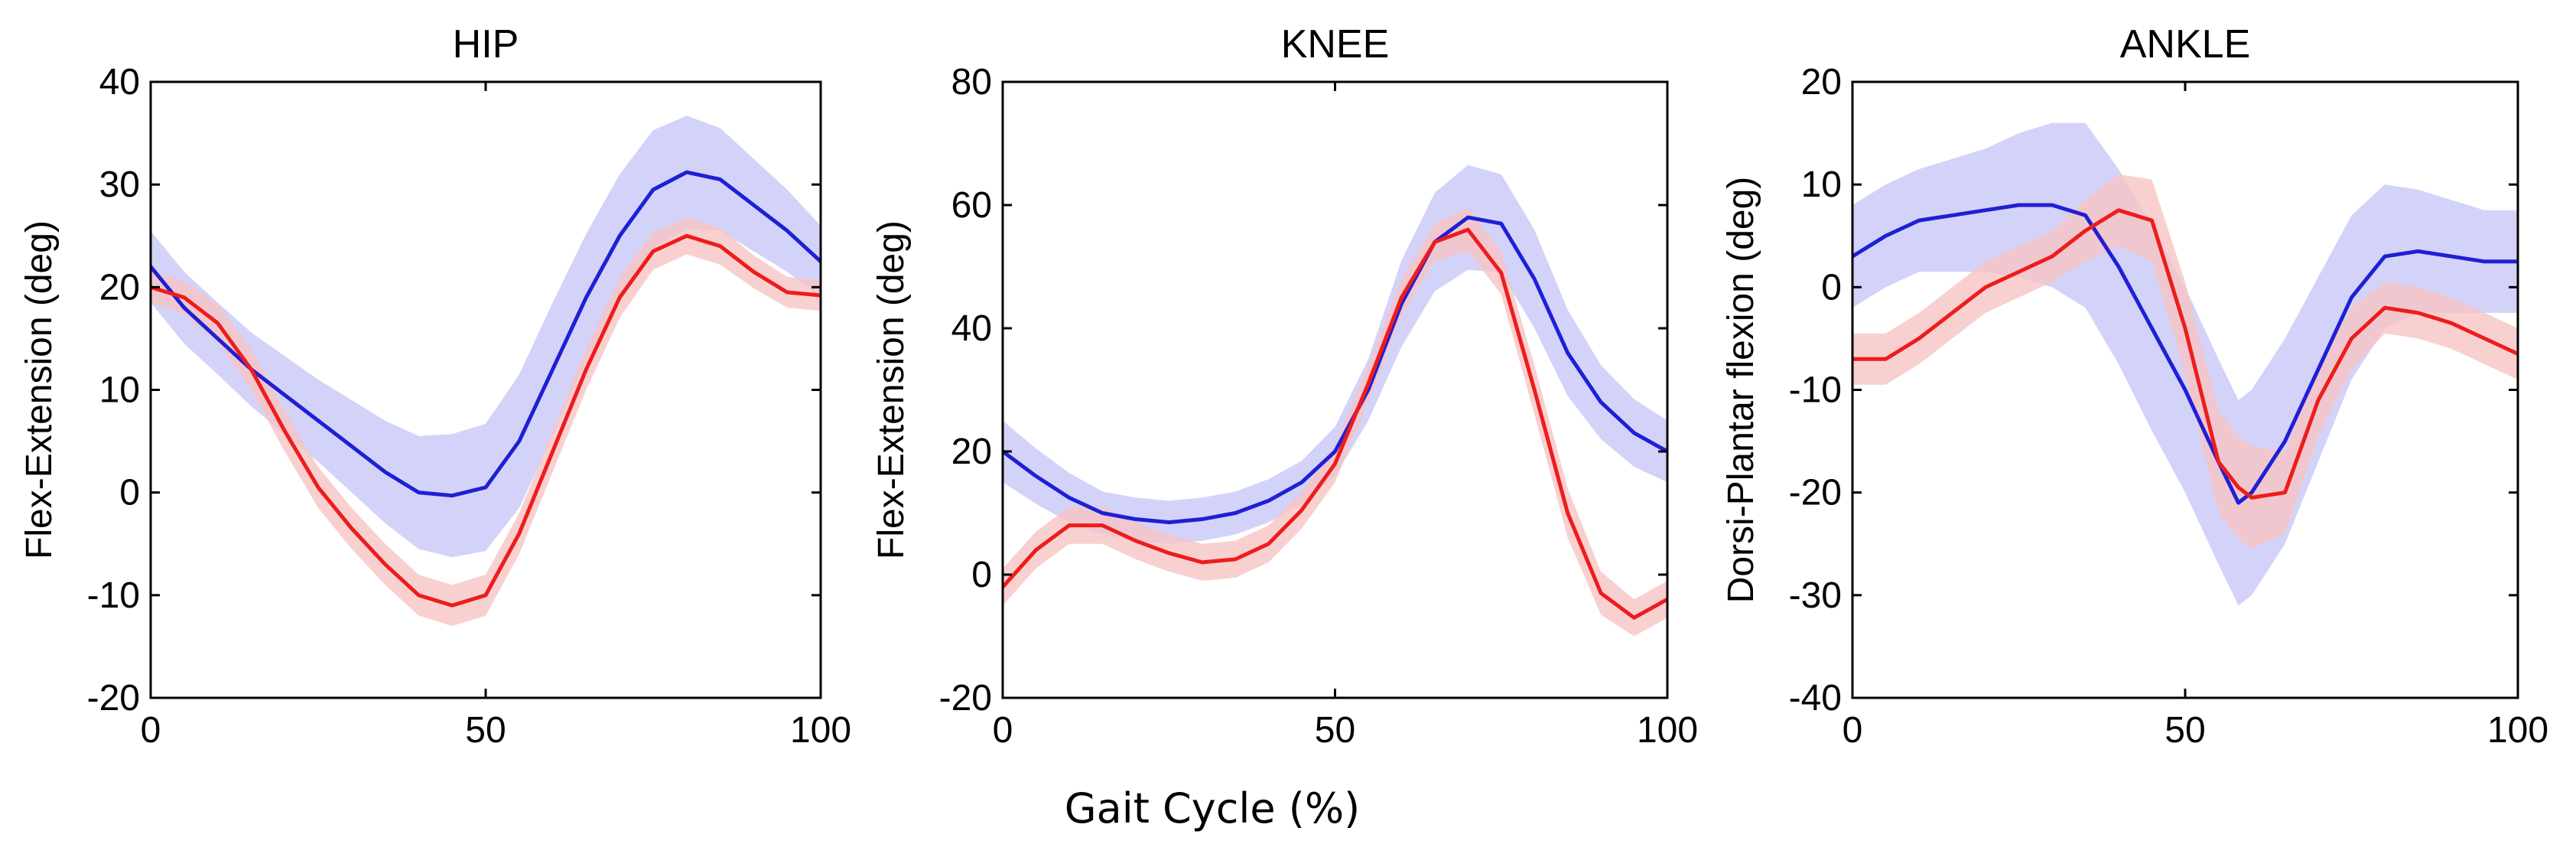 Image resolution: width=2576 pixels, height=857 pixels. Describe the element at coordinates (1821, 82) in the screenshot. I see `ankle-y-tick-label: 20` at that location.